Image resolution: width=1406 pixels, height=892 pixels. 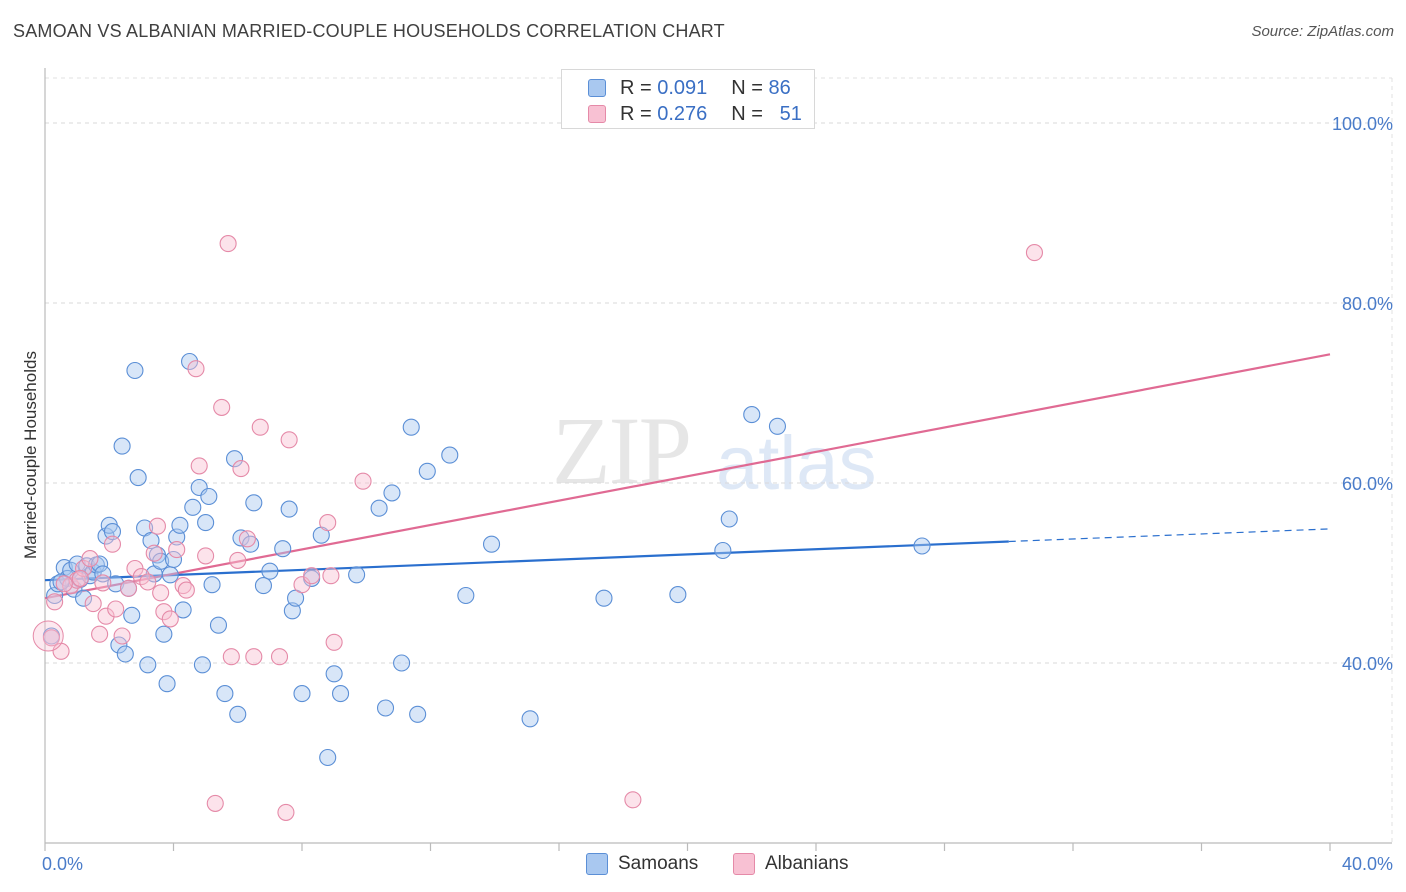 What do you see at coordinates (1362, 124) in the screenshot?
I see `y-tick-label: 100.0%` at bounding box center [1362, 124].